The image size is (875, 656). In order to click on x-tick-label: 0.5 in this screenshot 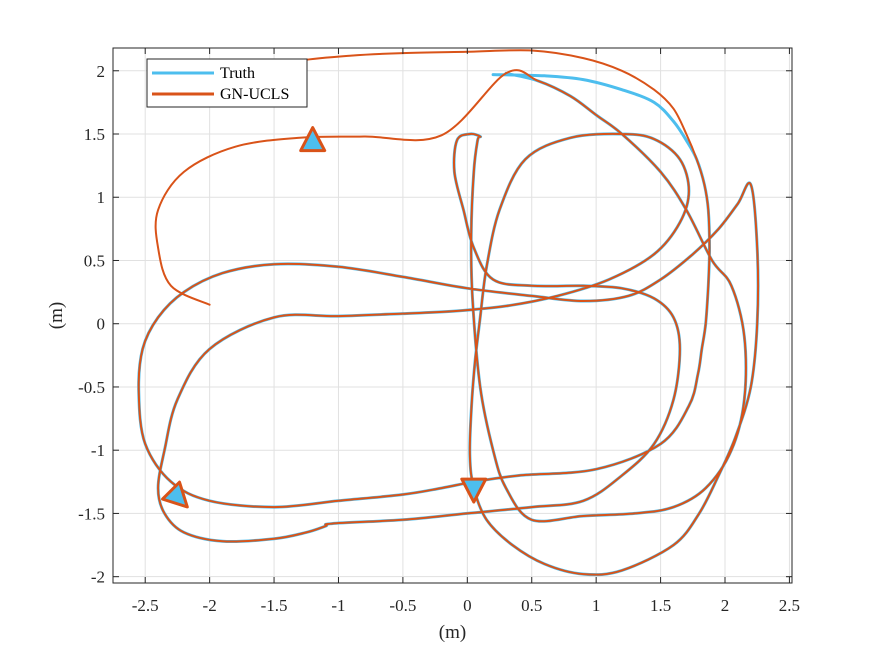, I will do `click(531, 605)`.